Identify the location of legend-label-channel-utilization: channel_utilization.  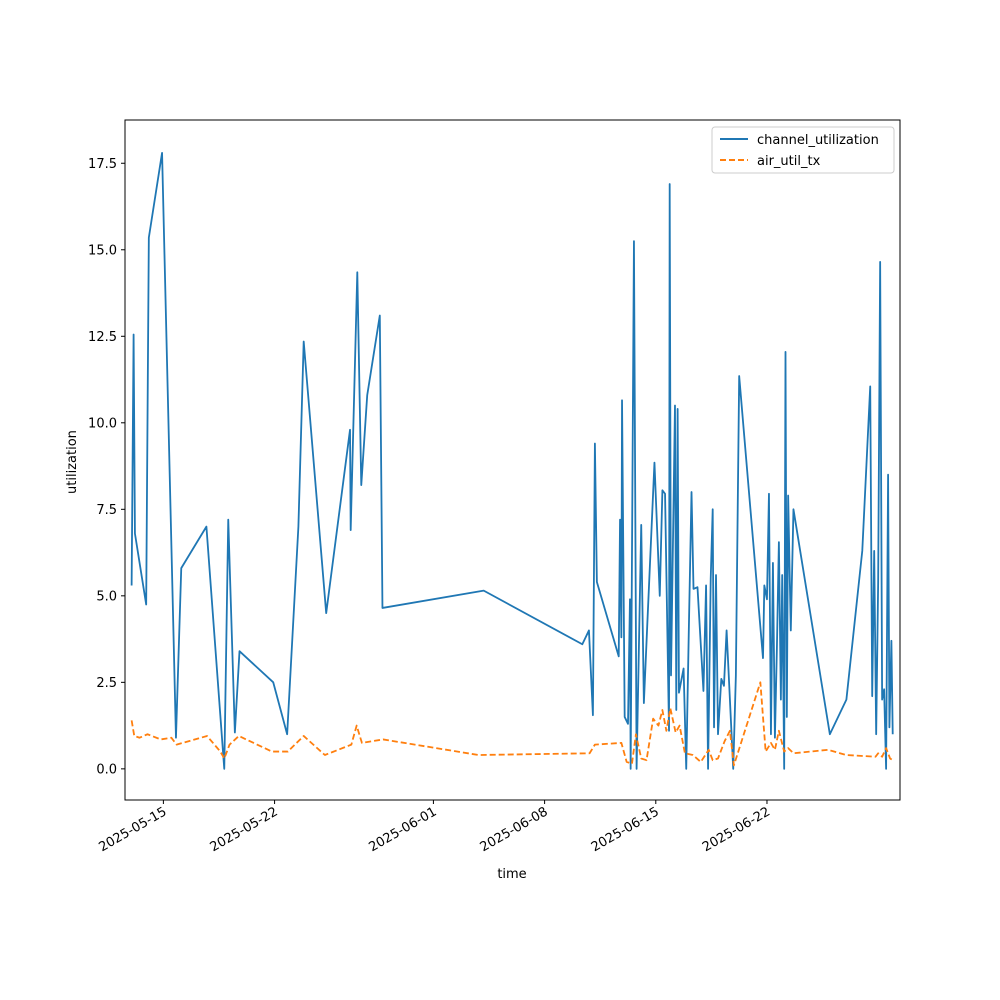
(818, 140).